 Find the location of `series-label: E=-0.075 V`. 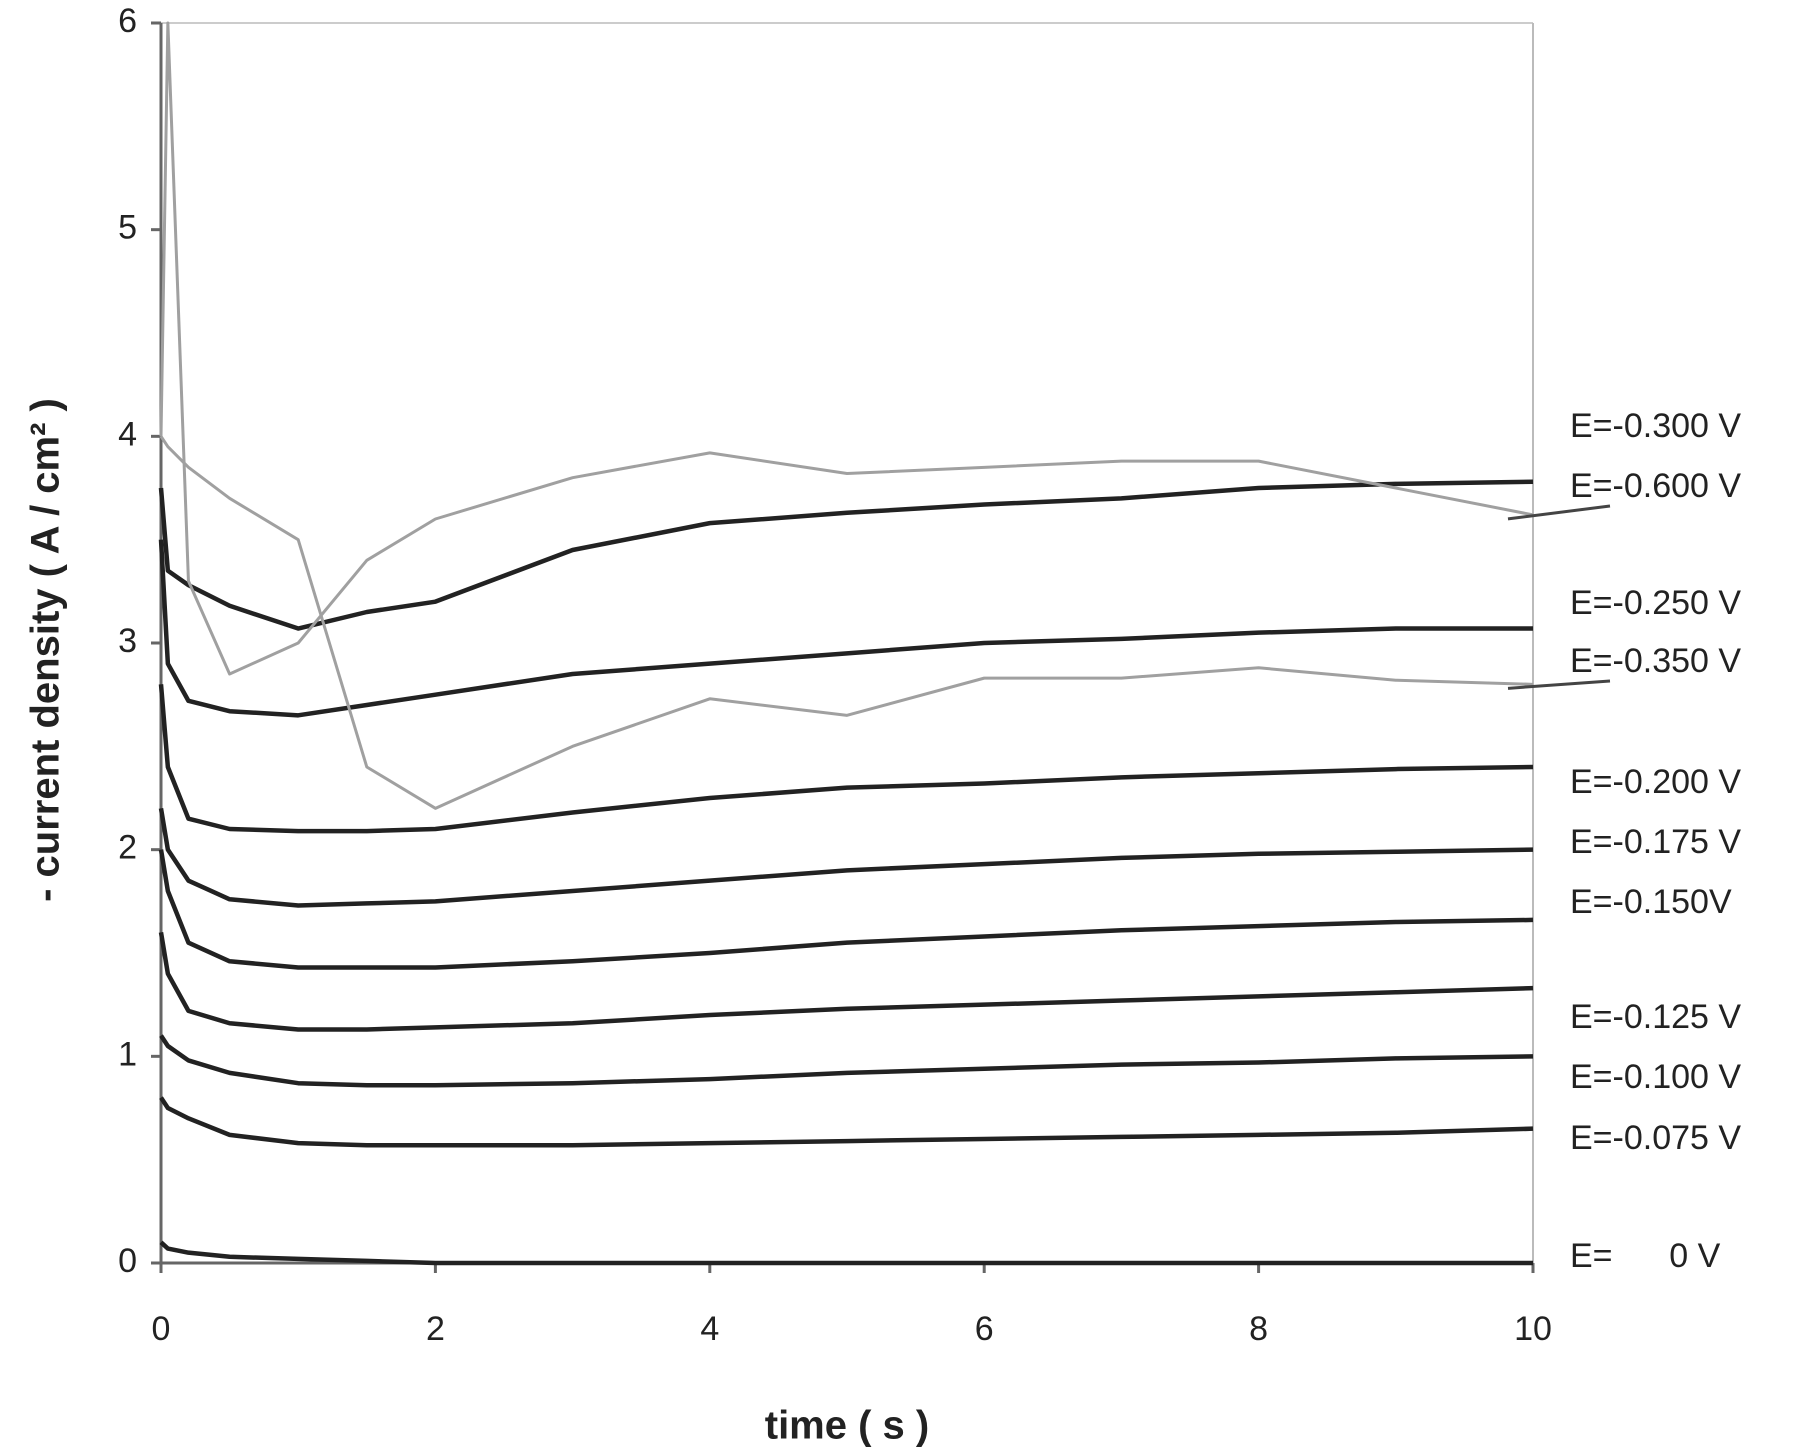

series-label: E=-0.075 V is located at coordinates (1655, 1138).